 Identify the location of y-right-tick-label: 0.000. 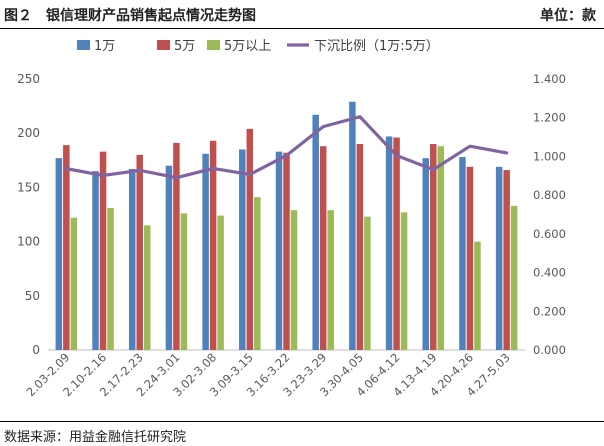
(549, 350).